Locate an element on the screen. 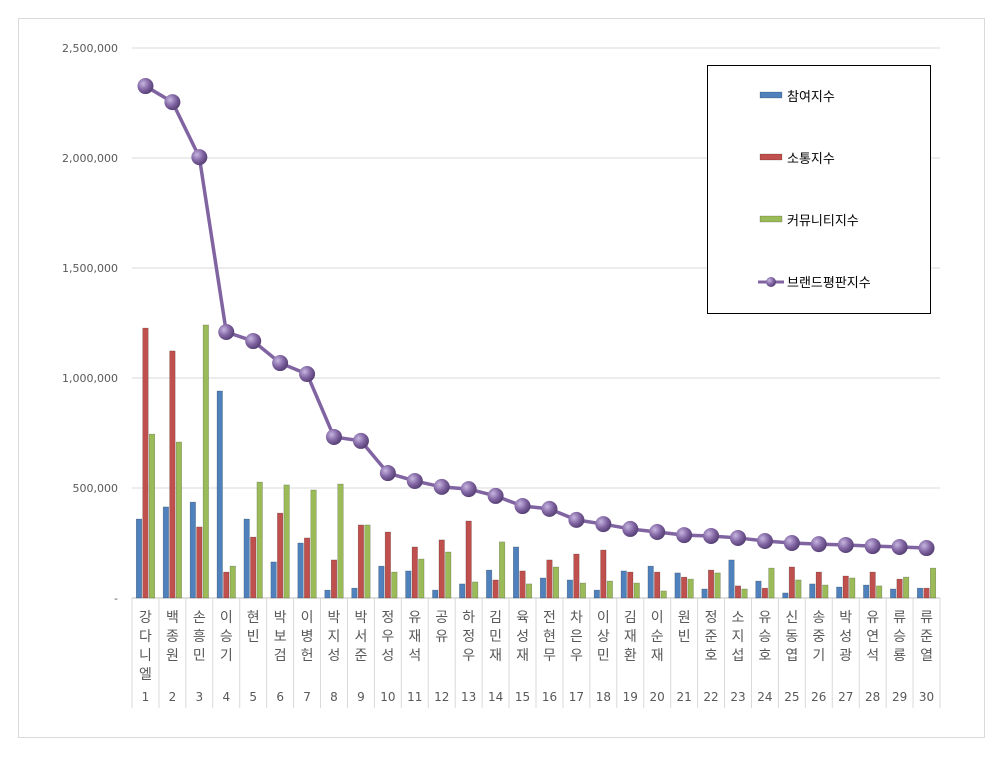 Image resolution: width=1003 pixels, height=759 pixels. x-category-label: 무 is located at coordinates (549, 656).